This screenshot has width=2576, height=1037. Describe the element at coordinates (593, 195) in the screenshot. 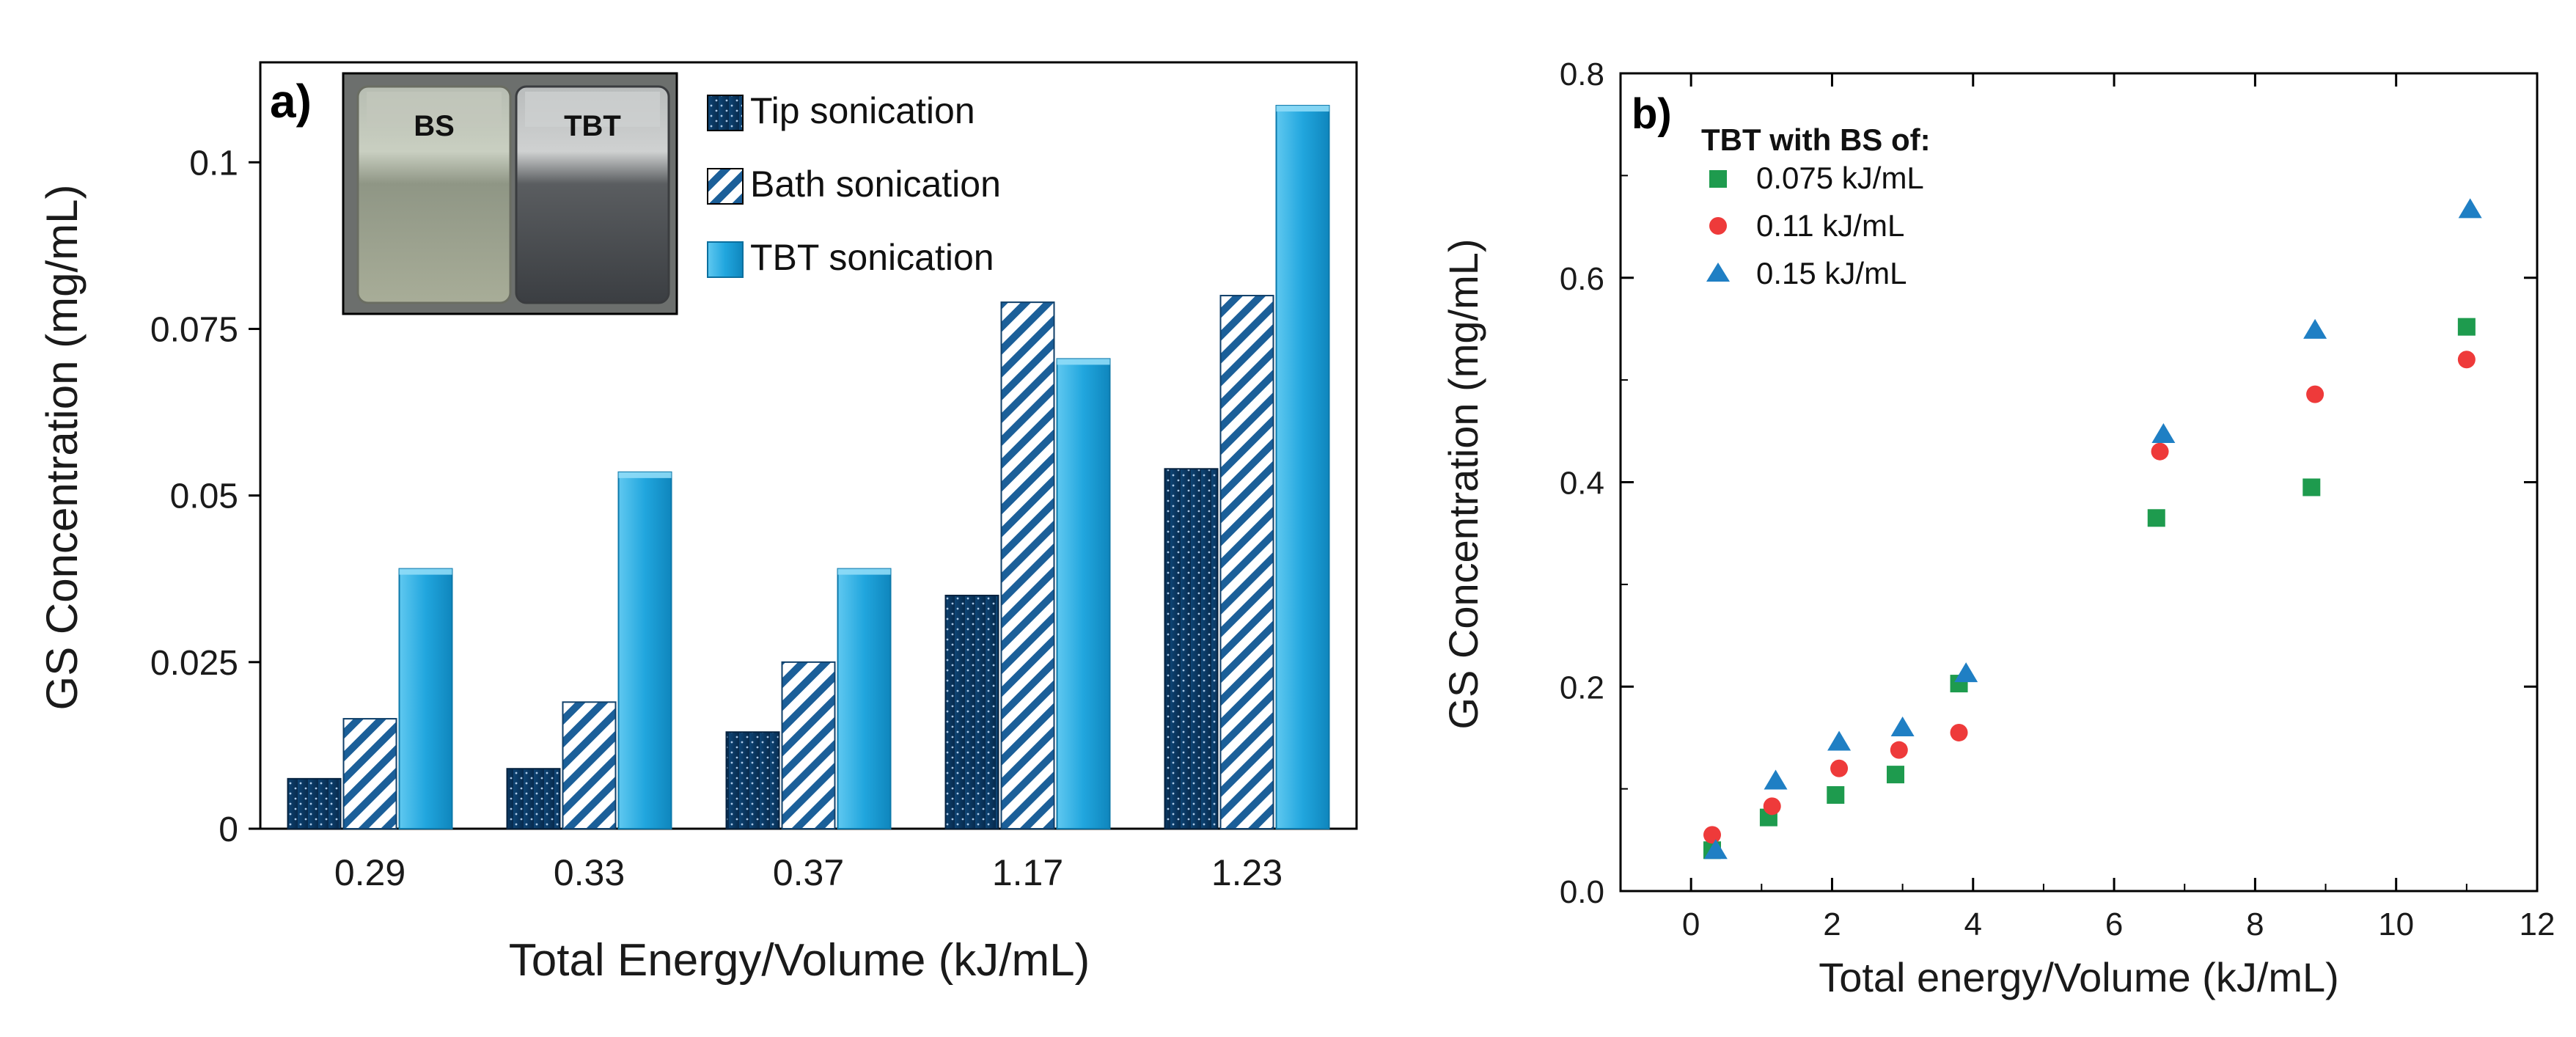

I see `tbt-vial` at that location.